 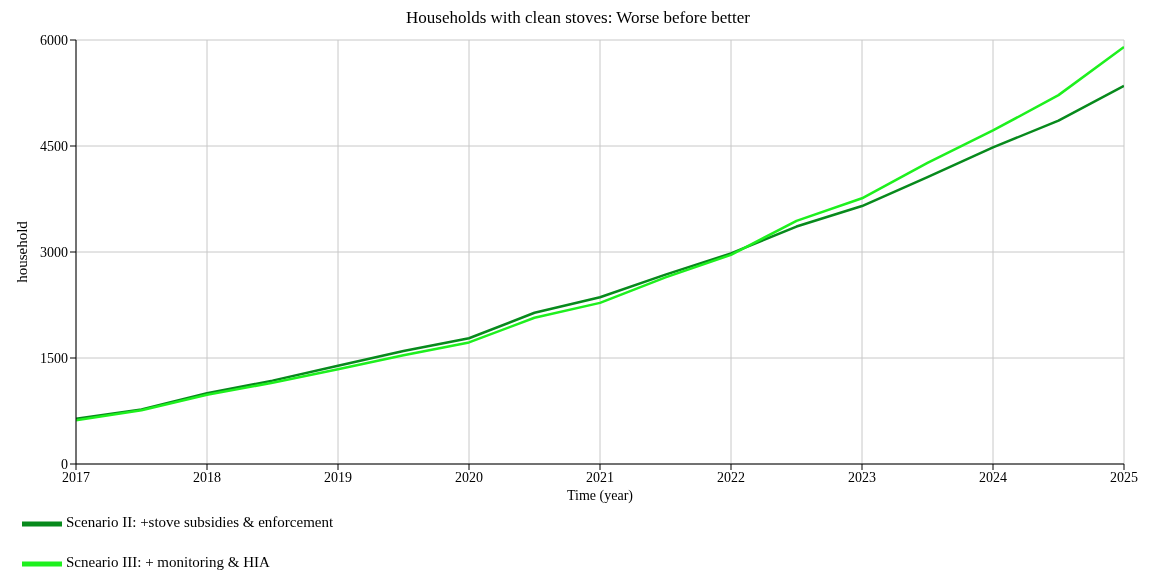 I want to click on x-tick-label: 2024, so click(x=993, y=477).